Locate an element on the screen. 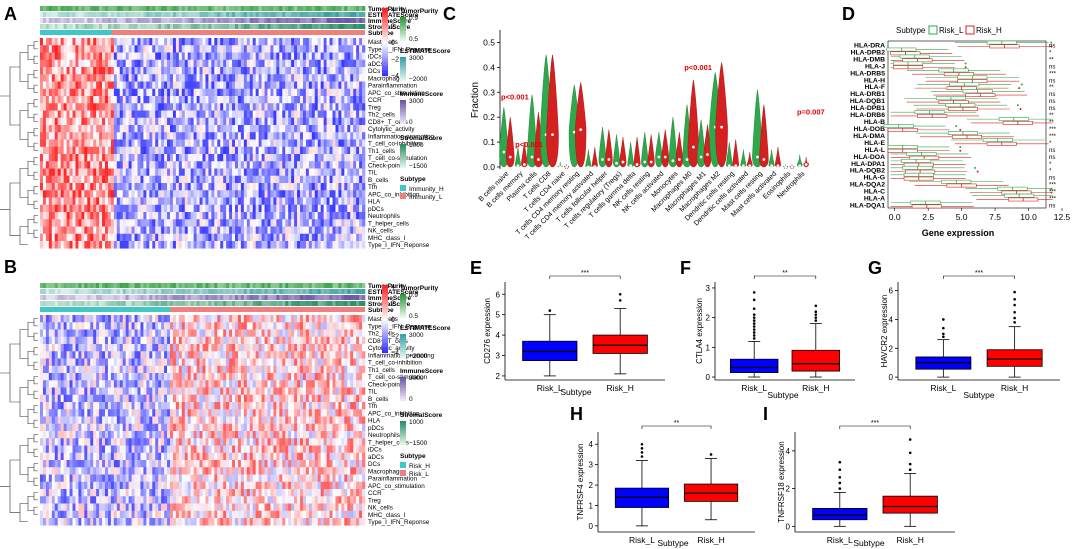 The height and width of the screenshot is (549, 1072). row-label: Th2_cells is located at coordinates (381, 334).